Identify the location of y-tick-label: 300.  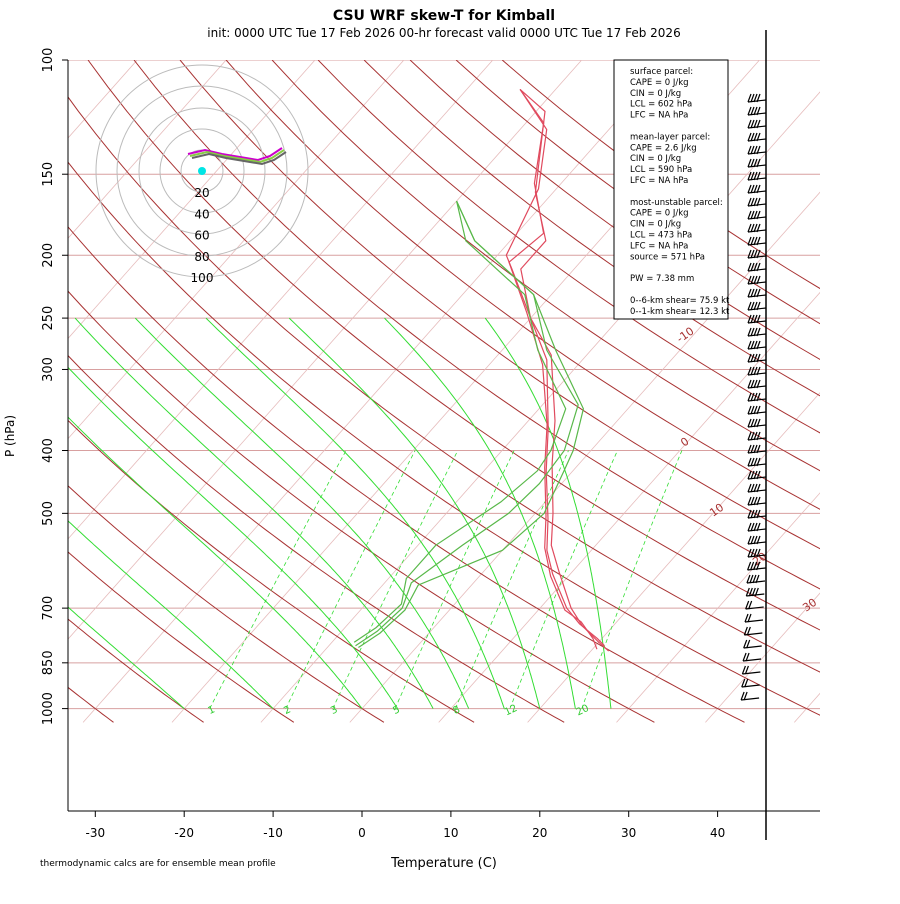
(48, 369).